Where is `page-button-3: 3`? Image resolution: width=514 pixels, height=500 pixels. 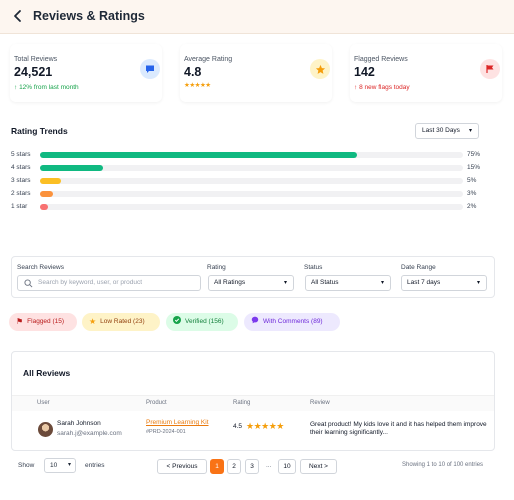 page-button-3: 3 is located at coordinates (252, 466).